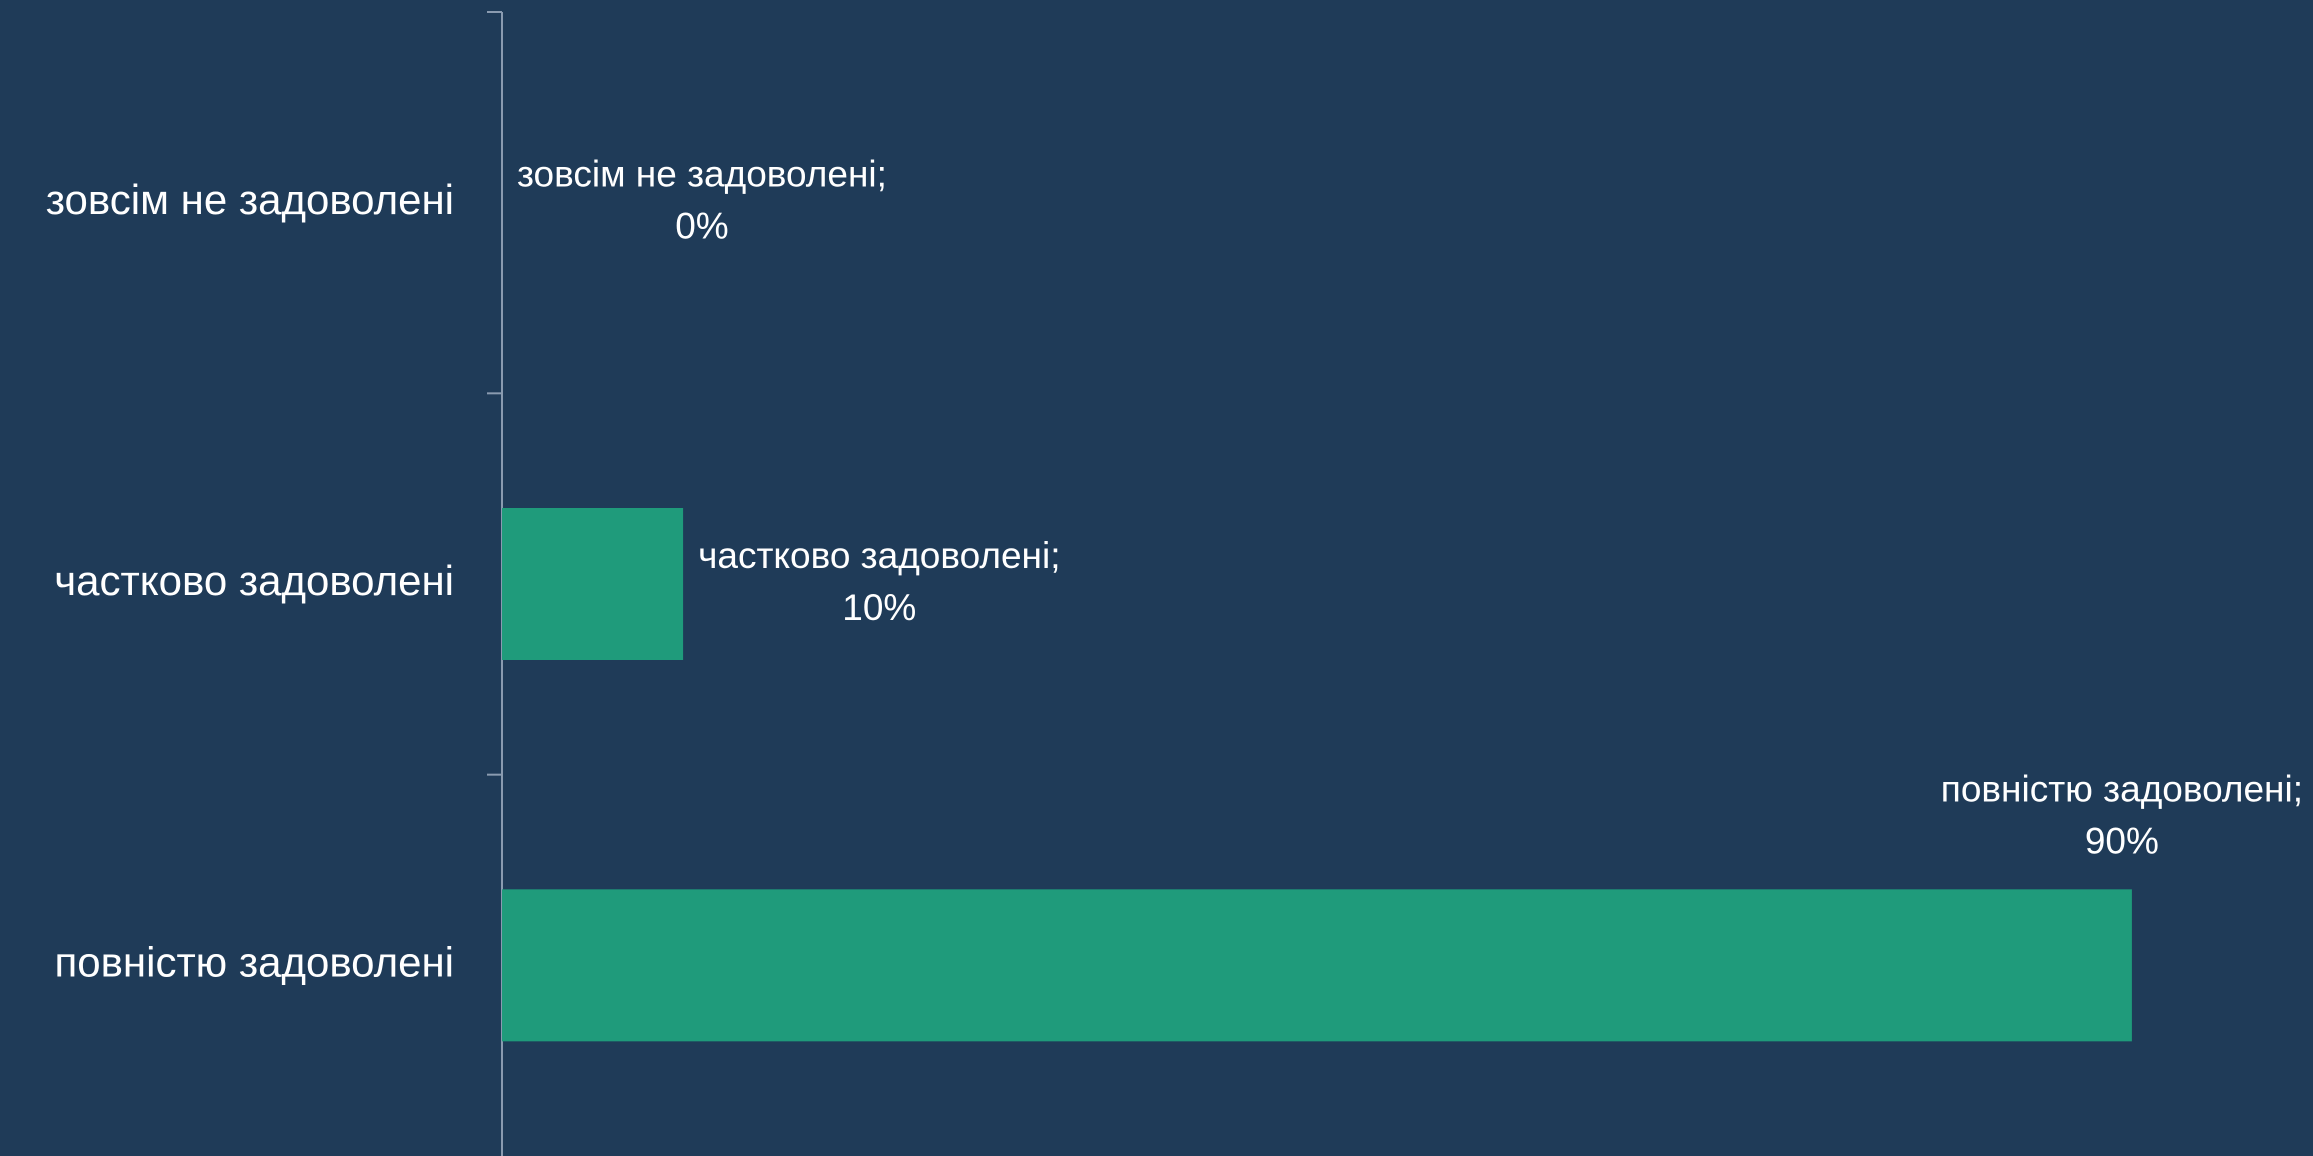 The height and width of the screenshot is (1156, 2313). Describe the element at coordinates (2122, 840) in the screenshot. I see `data-label-value: 90%` at that location.